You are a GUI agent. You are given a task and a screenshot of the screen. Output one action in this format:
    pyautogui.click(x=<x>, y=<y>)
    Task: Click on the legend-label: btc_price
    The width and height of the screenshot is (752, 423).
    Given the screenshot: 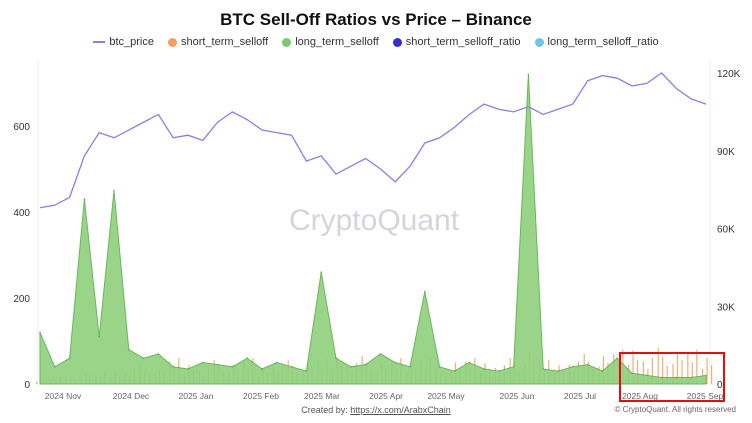 What is the action you would take?
    pyautogui.click(x=131, y=42)
    